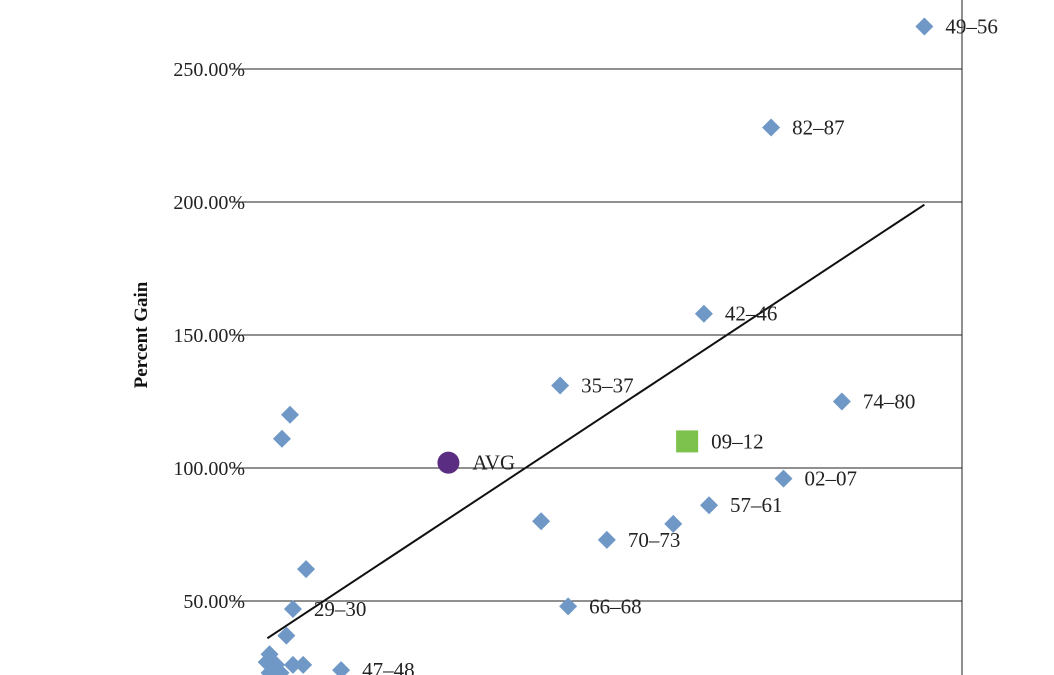  I want to click on y-tick-labels: 50.00% 100.00% 150.00% 200.00% 250.00%, so click(209, 336).